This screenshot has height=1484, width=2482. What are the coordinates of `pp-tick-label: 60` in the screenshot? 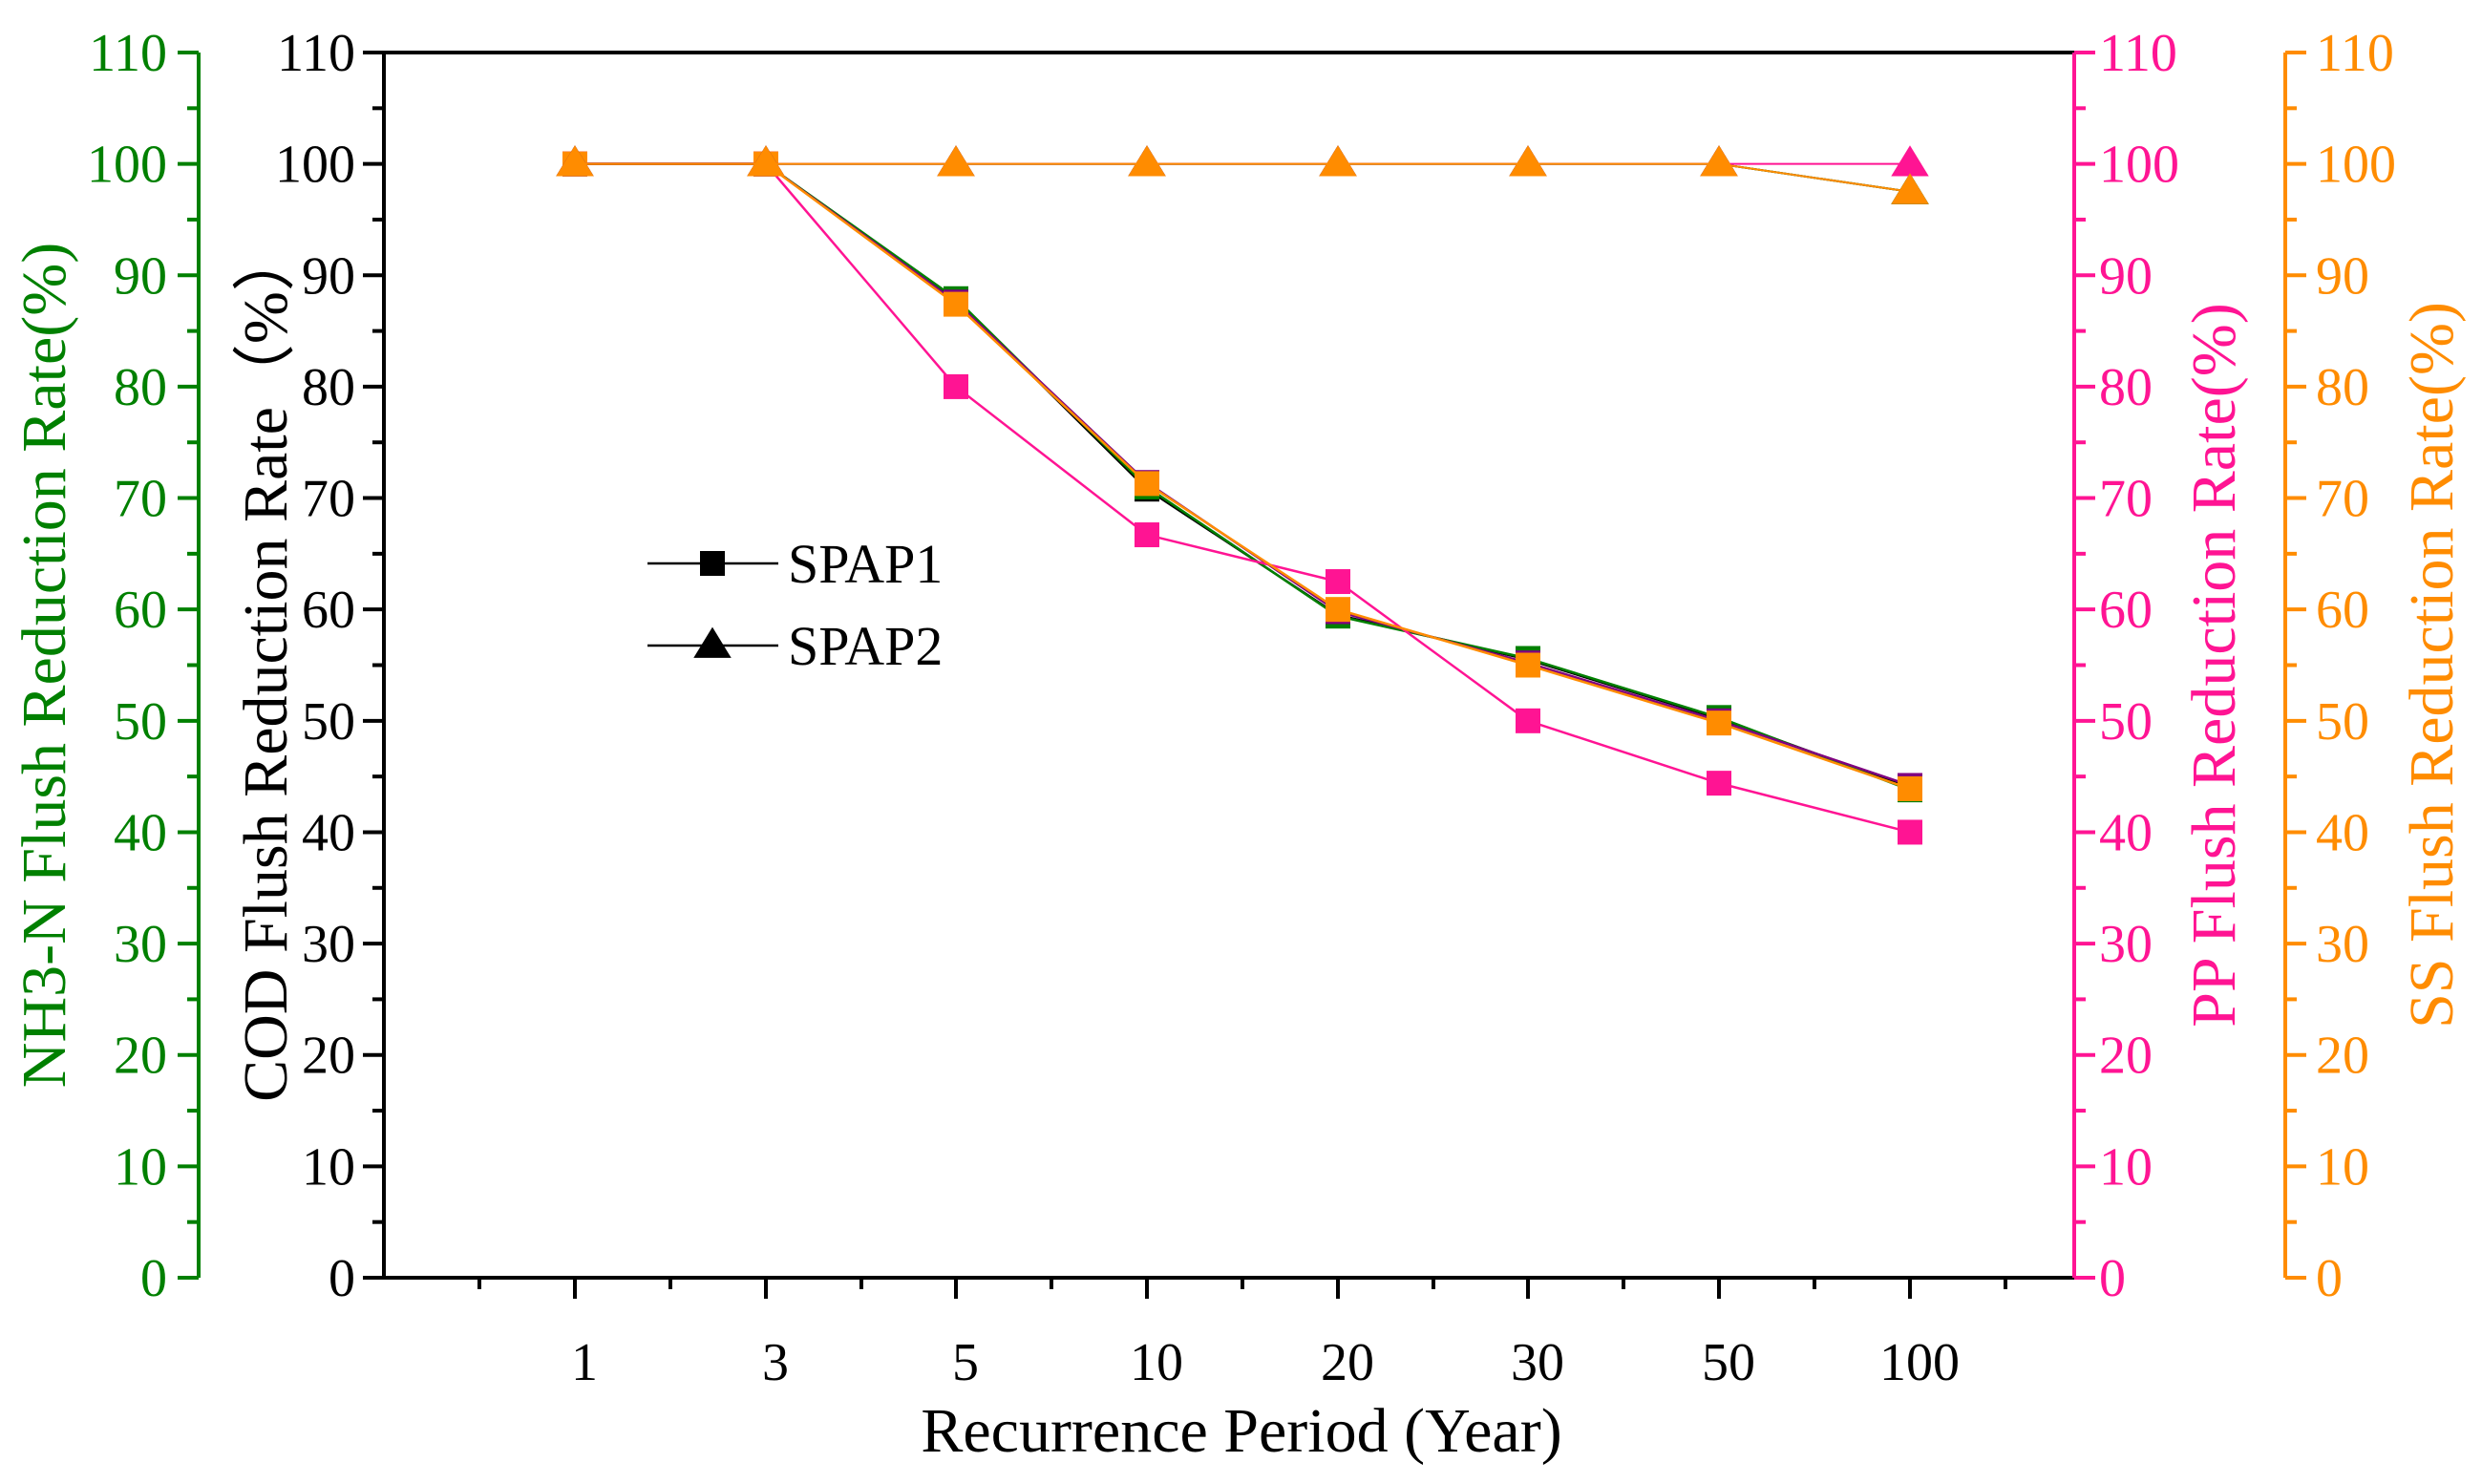 It's located at (2126, 611).